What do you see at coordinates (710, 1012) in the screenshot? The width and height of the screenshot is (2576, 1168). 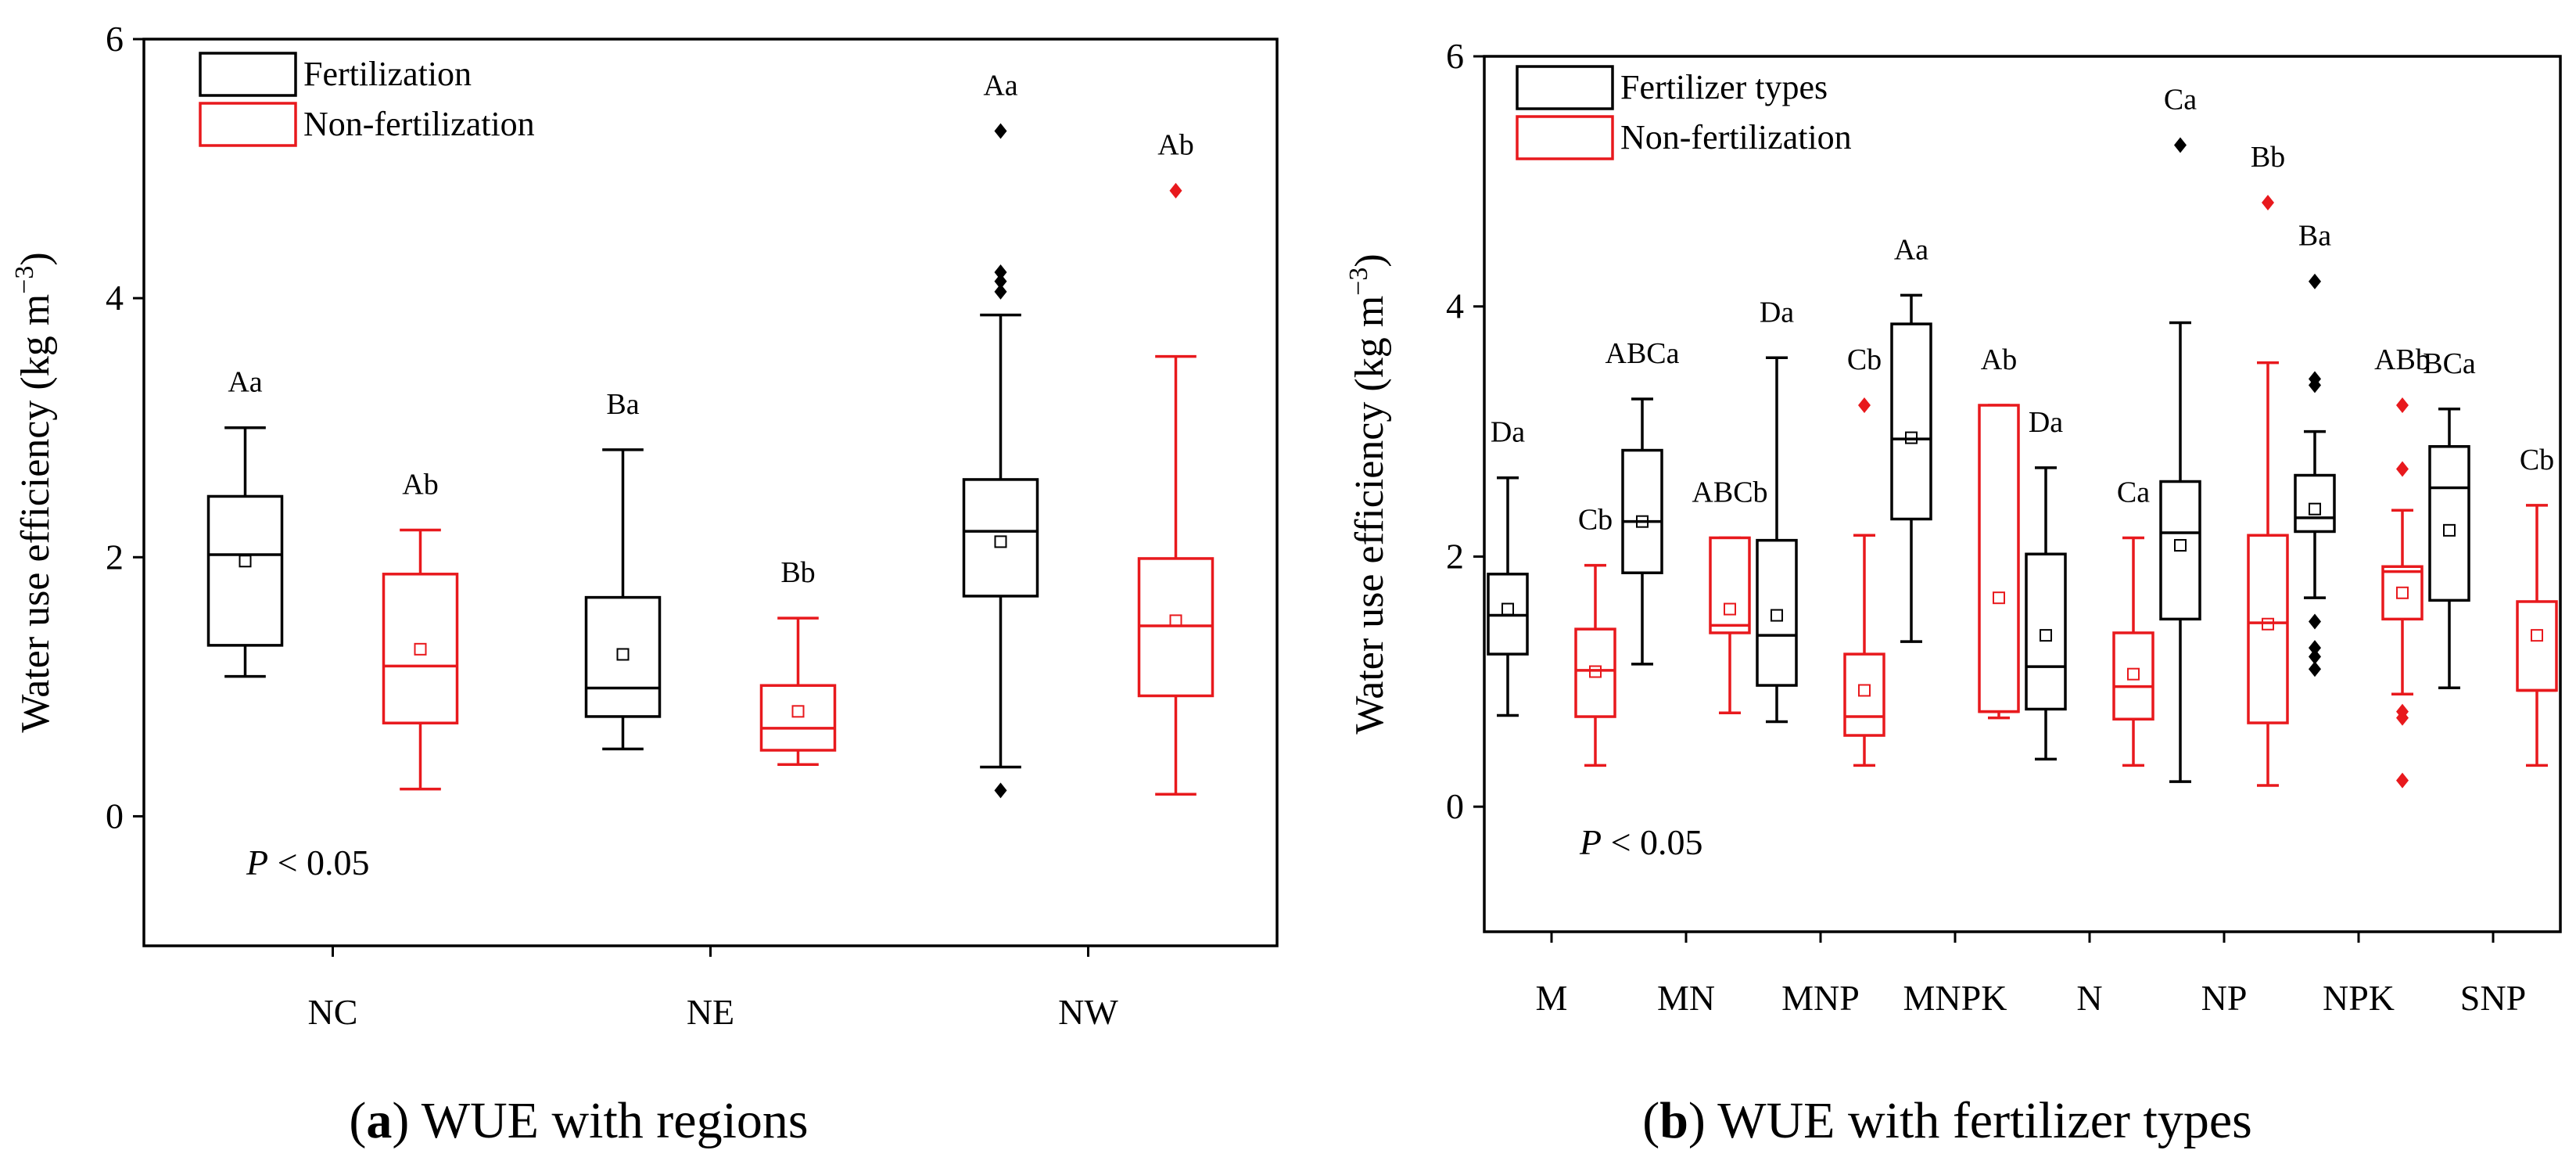 I see `x-tick-label-ne: NE` at bounding box center [710, 1012].